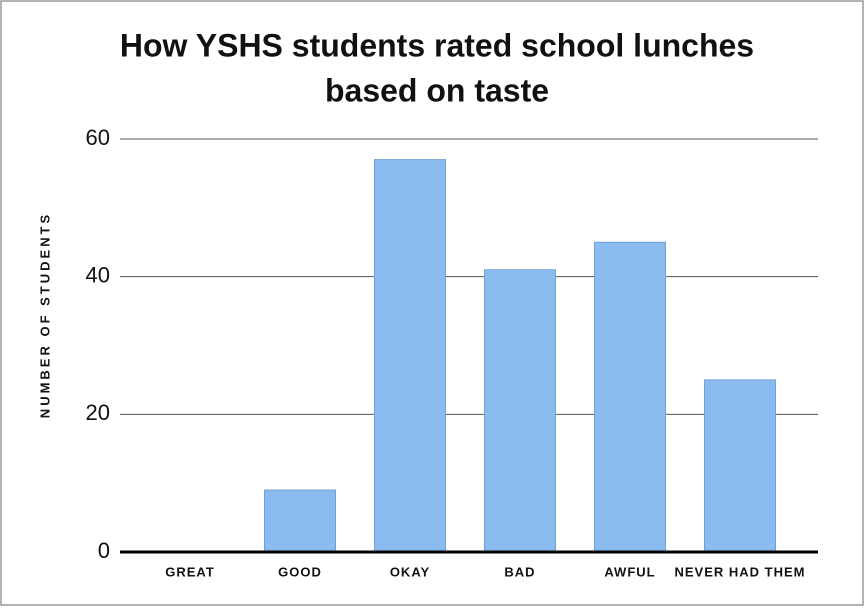  Describe the element at coordinates (44, 315) in the screenshot. I see `y-axis-label: NUMBER OF STUDENTS` at that location.